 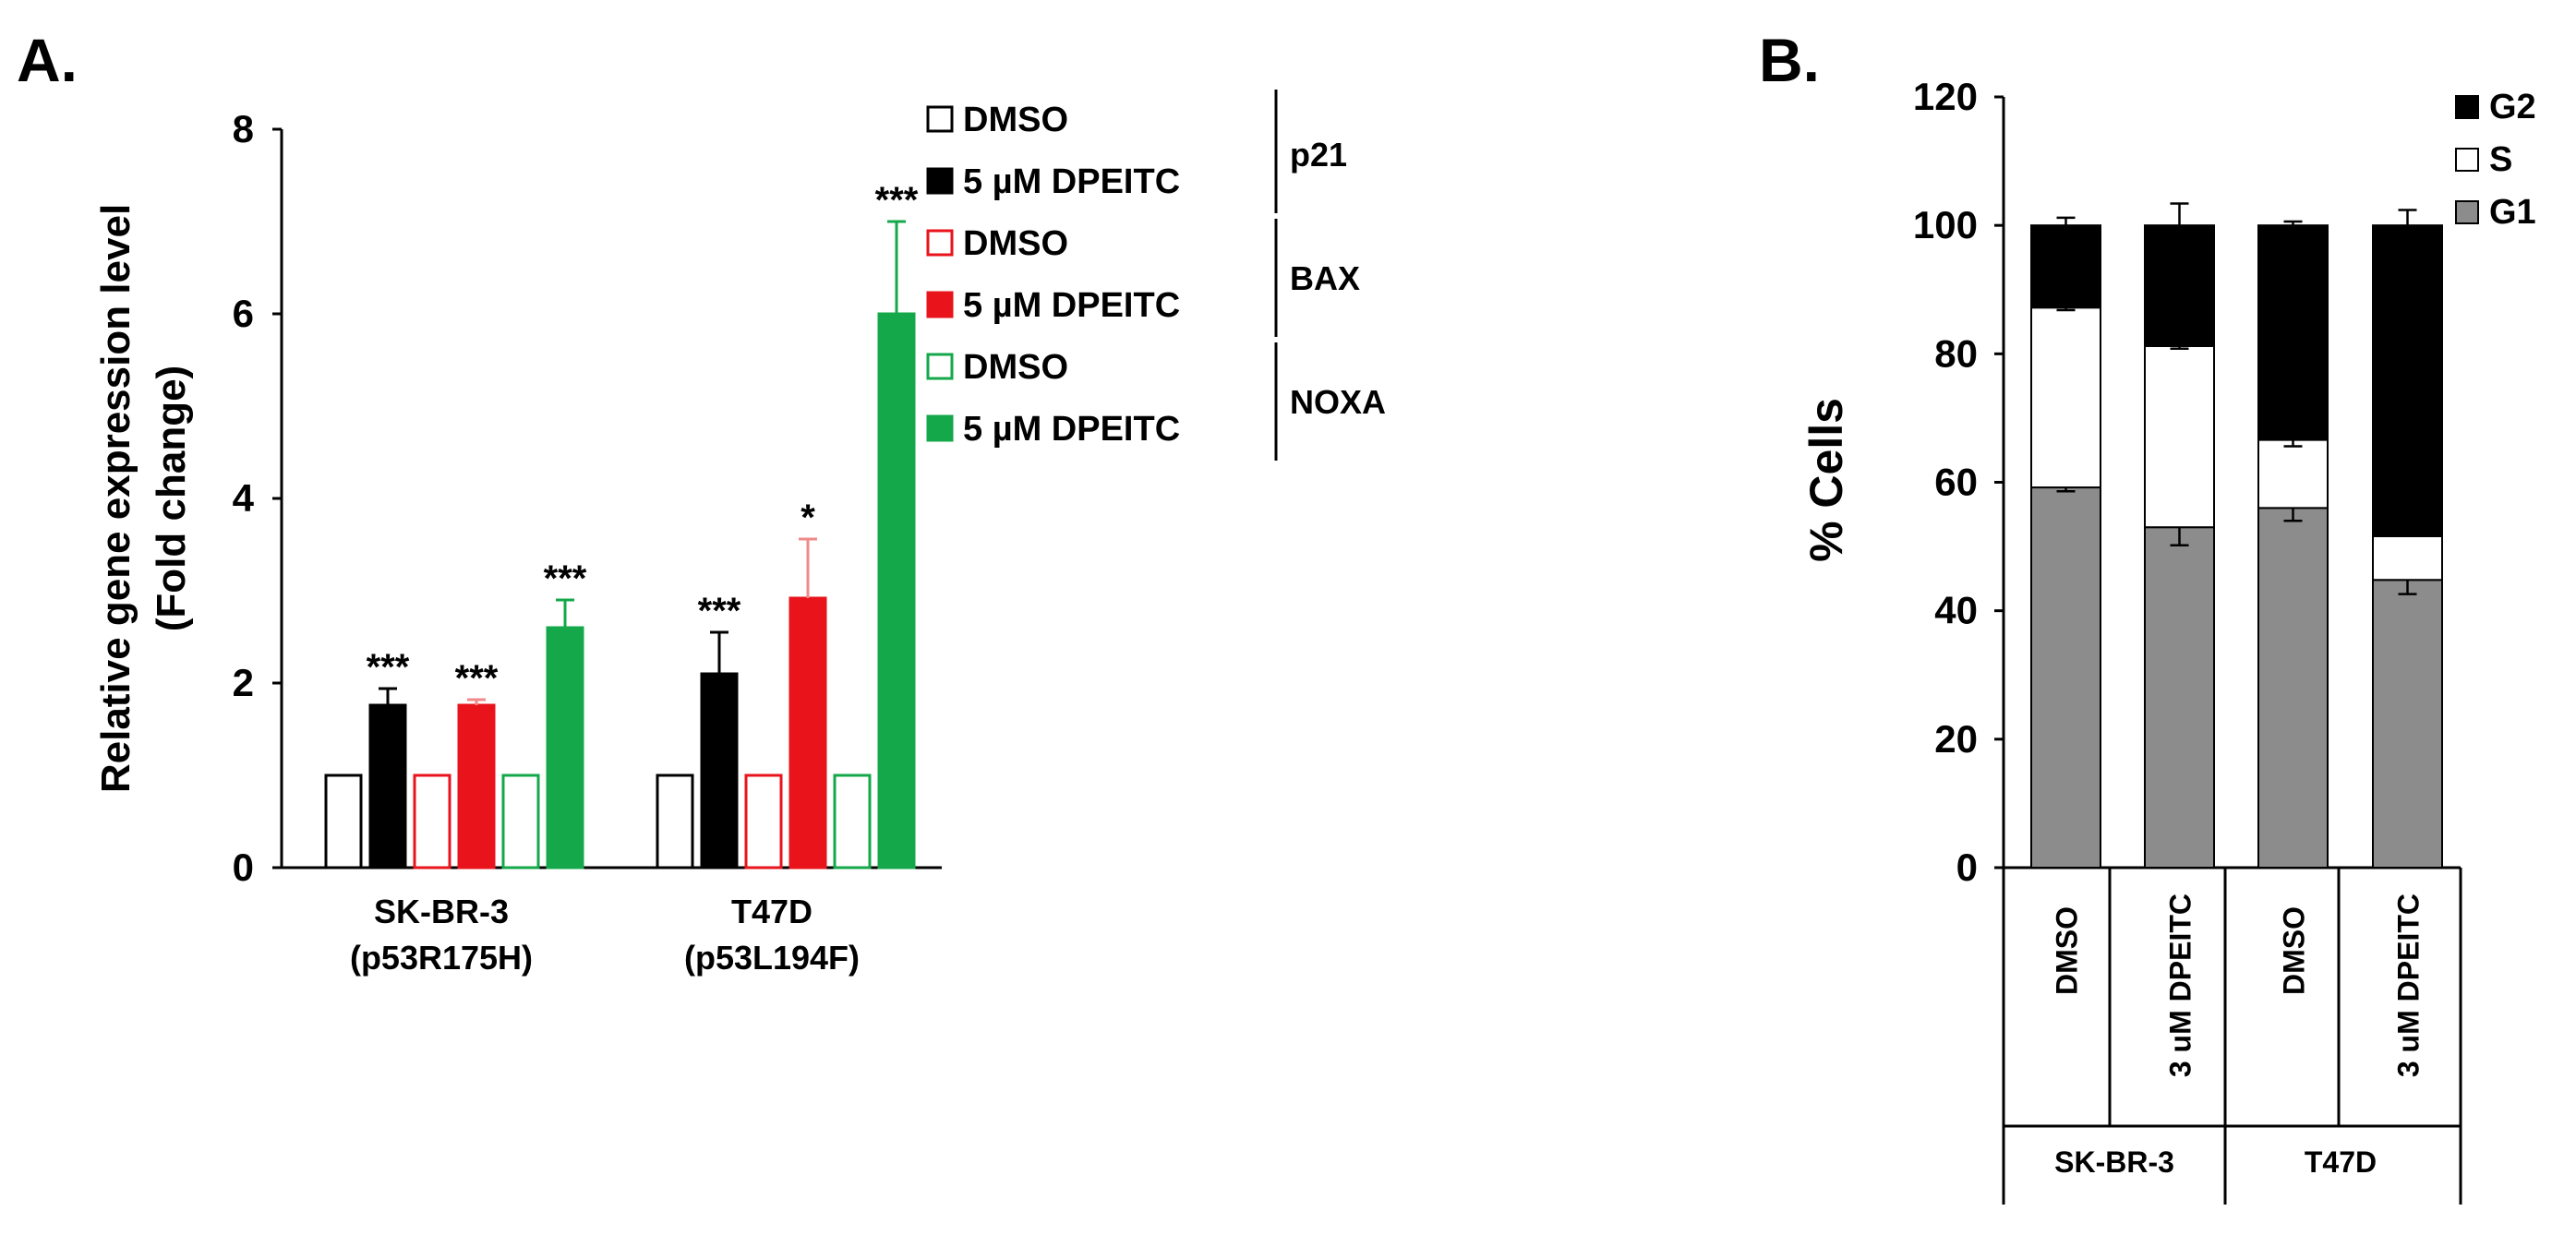 I want to click on chart-a-ylabel-line1: Relative gene expression level, so click(x=115, y=498).